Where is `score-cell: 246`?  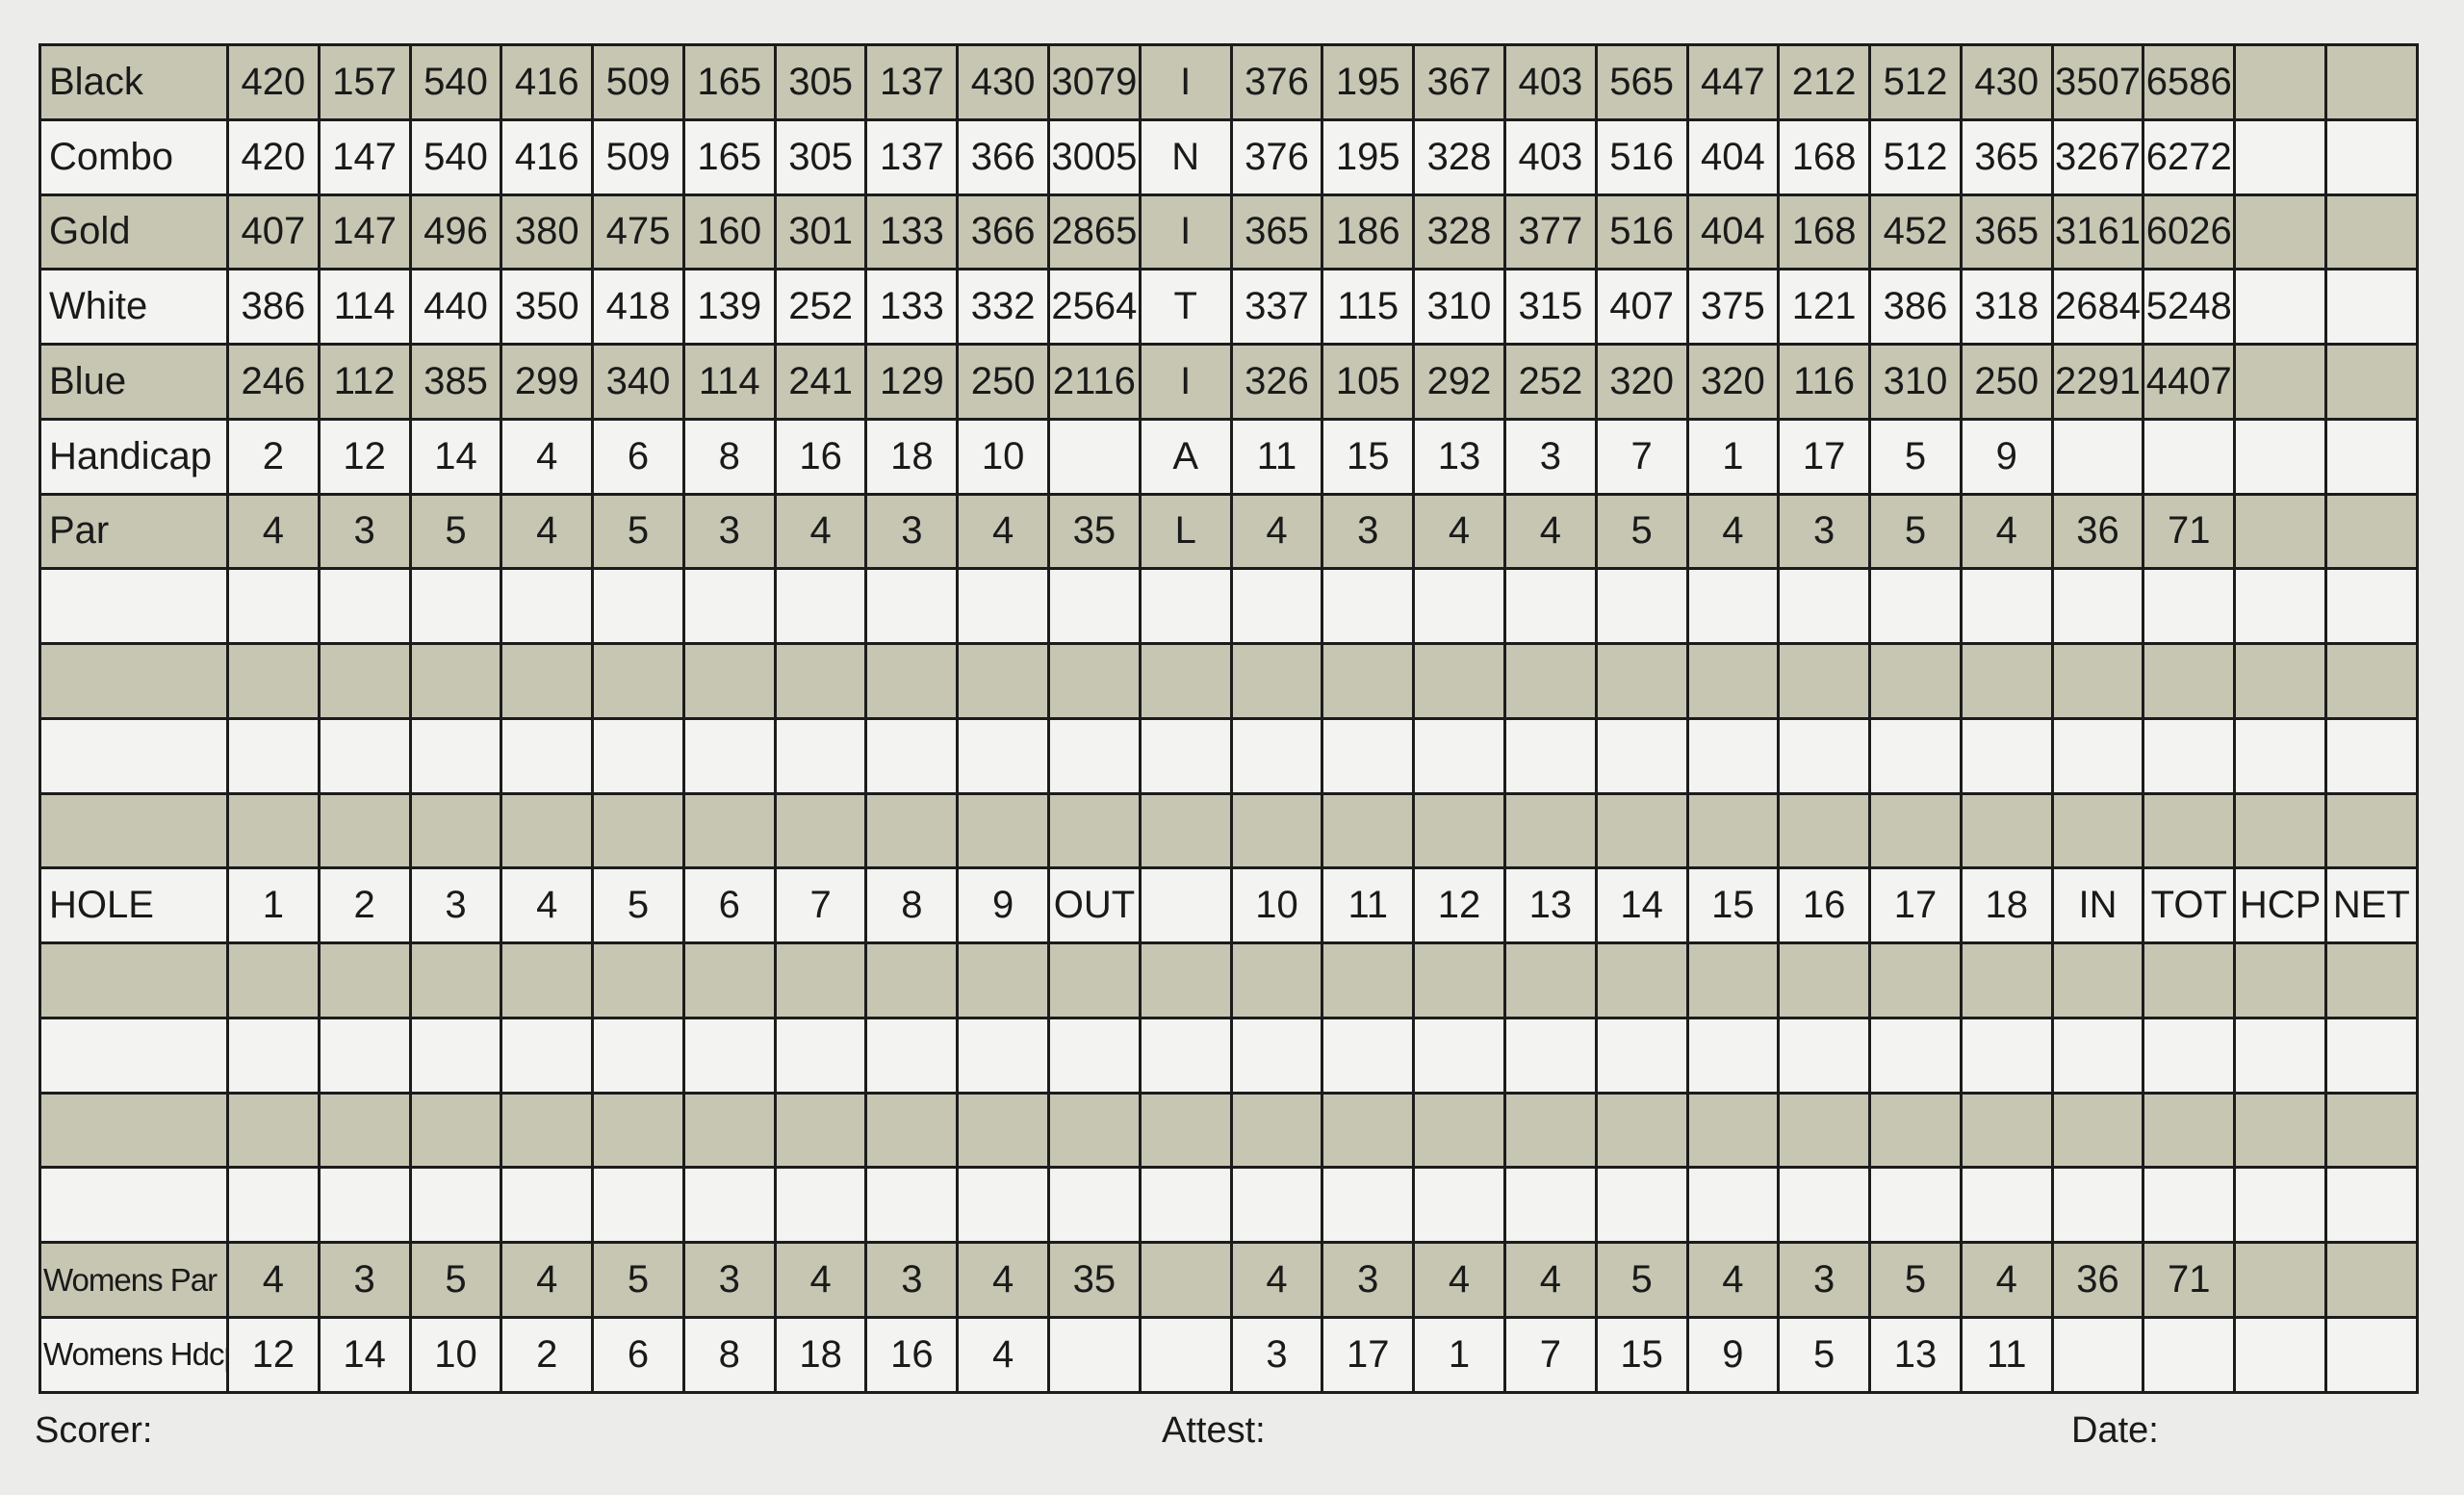
score-cell: 246 is located at coordinates (273, 382).